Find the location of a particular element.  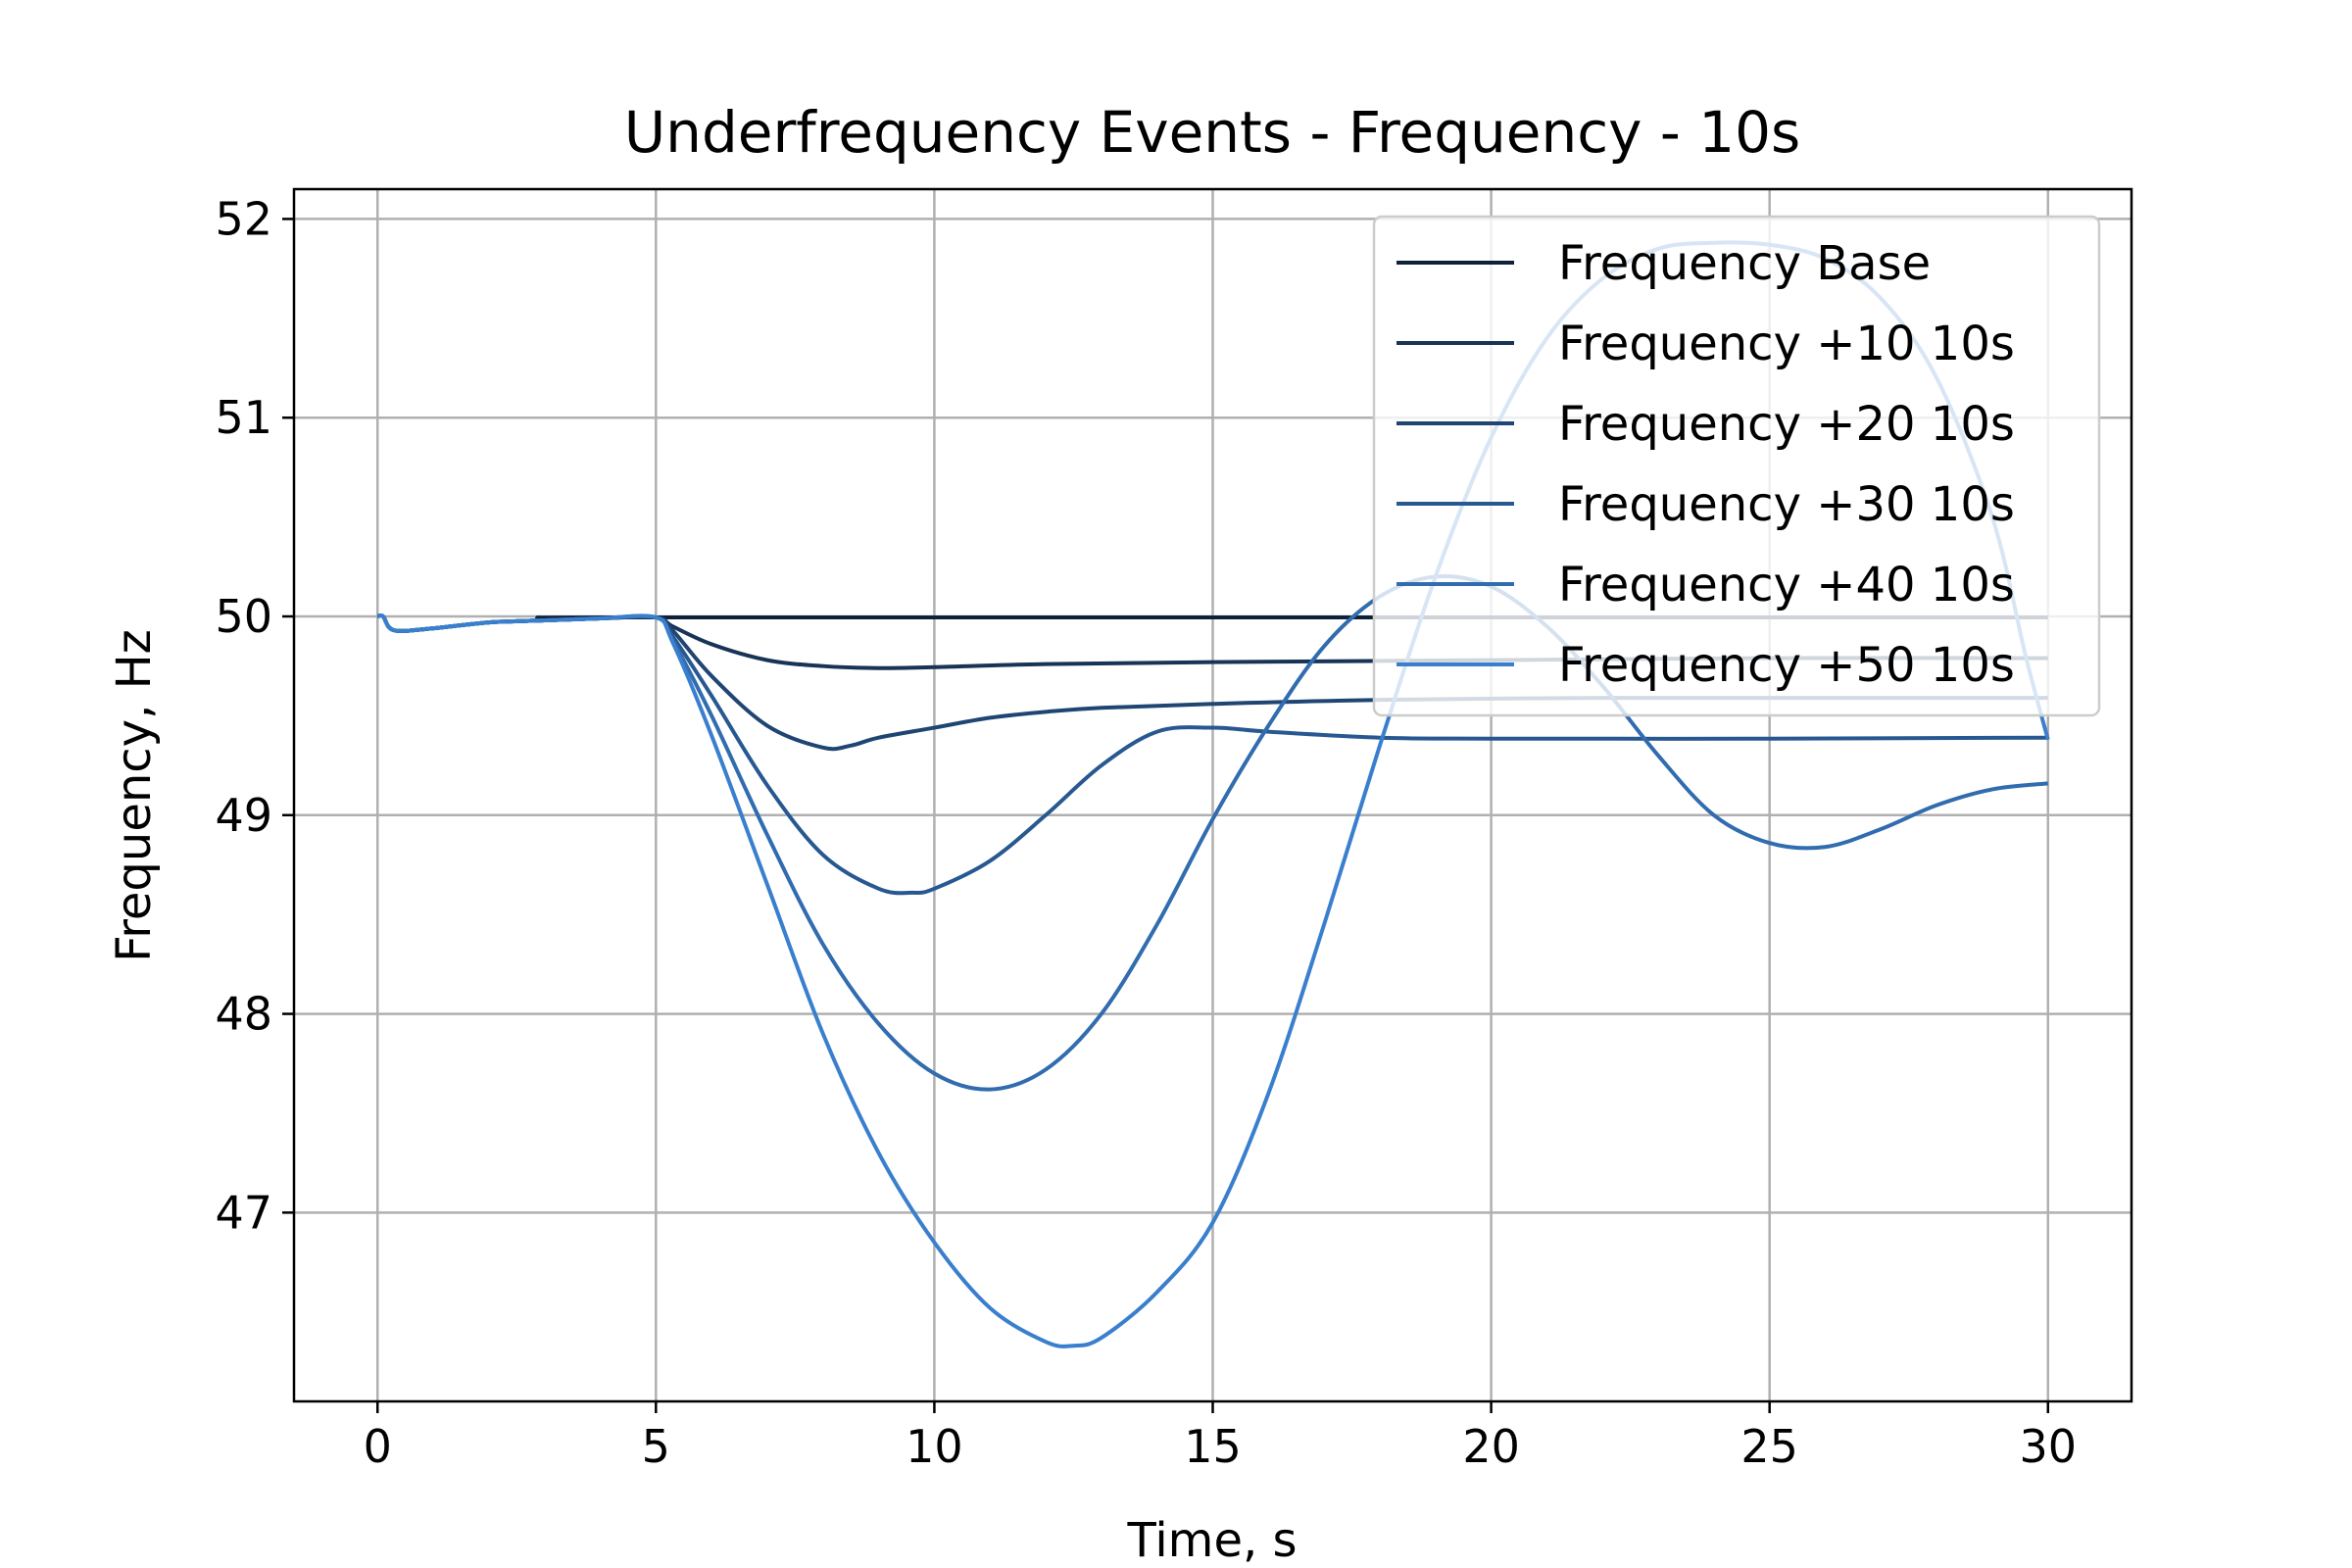

x-tick-label: 30 is located at coordinates (2048, 1446).